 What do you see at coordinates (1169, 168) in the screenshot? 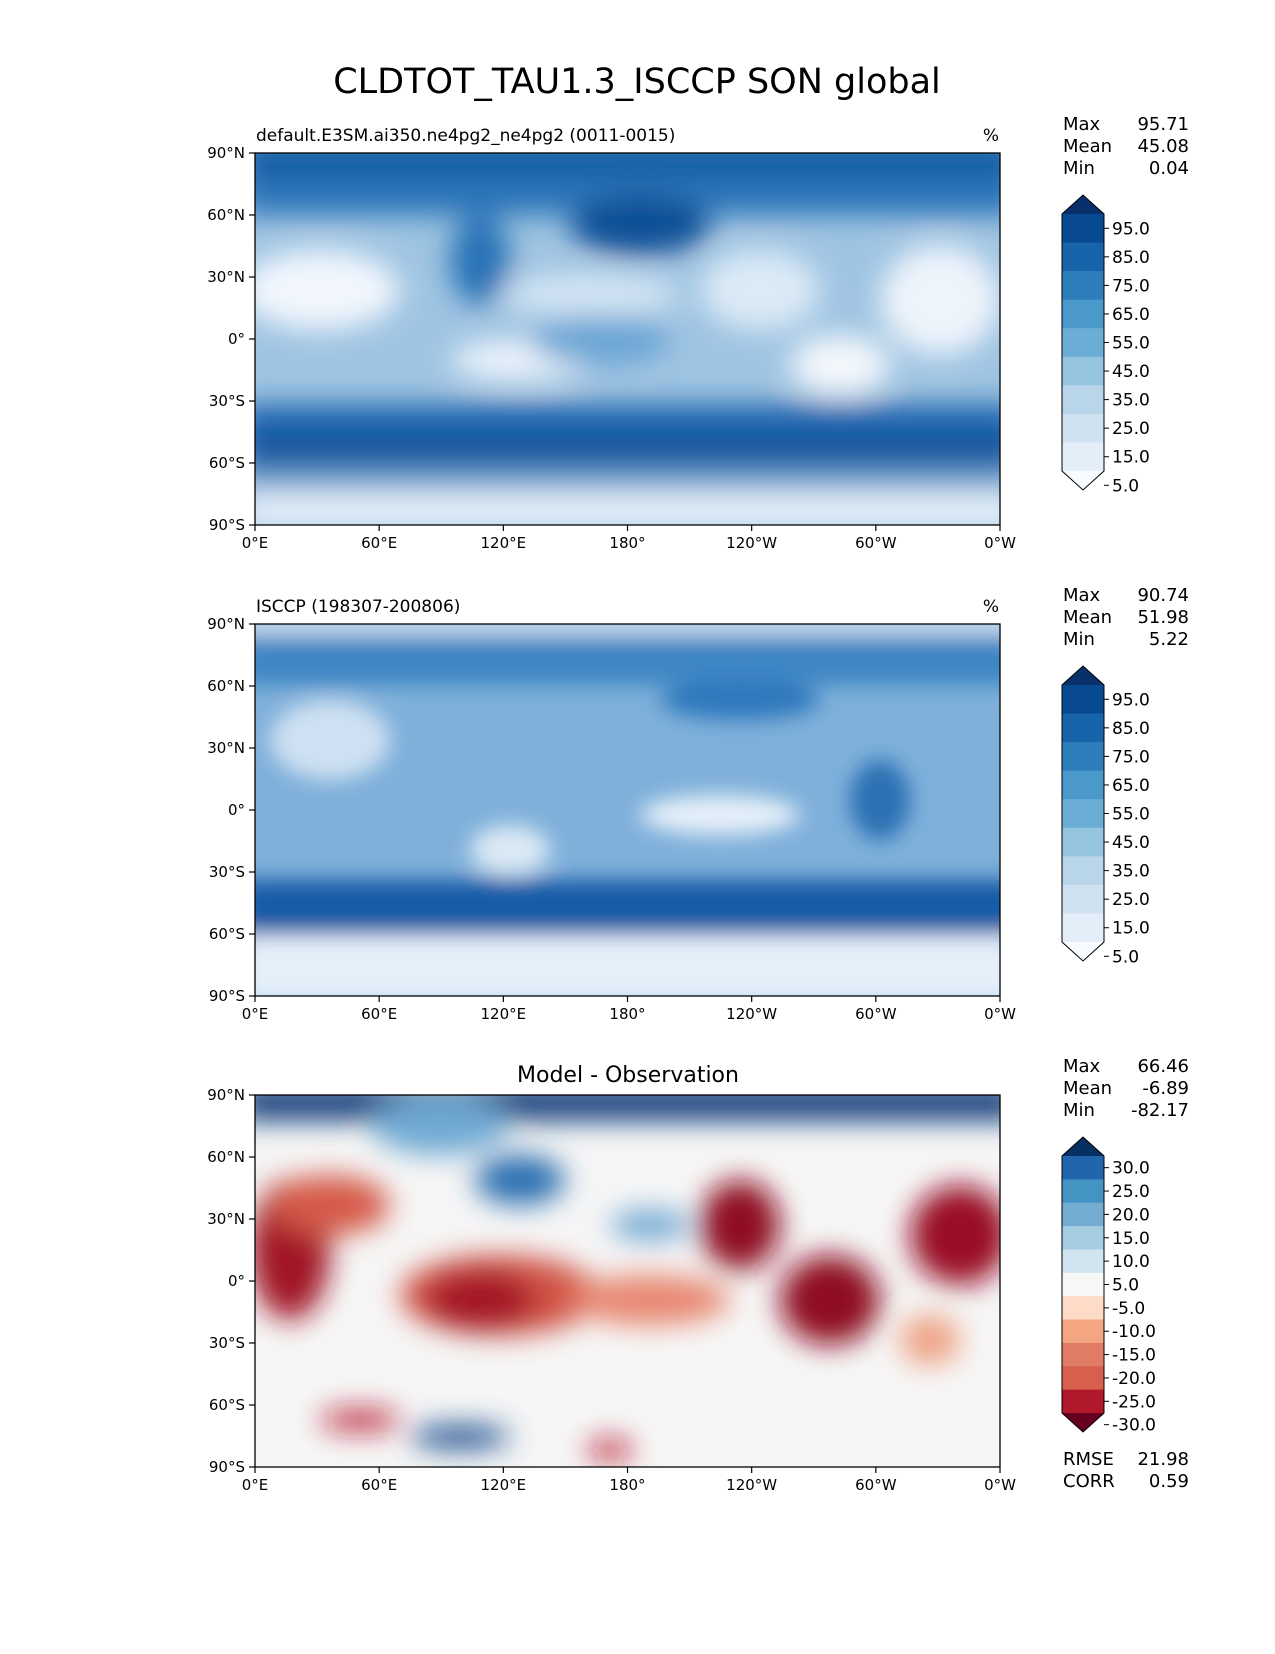
I see `stat-value: 0.04` at bounding box center [1169, 168].